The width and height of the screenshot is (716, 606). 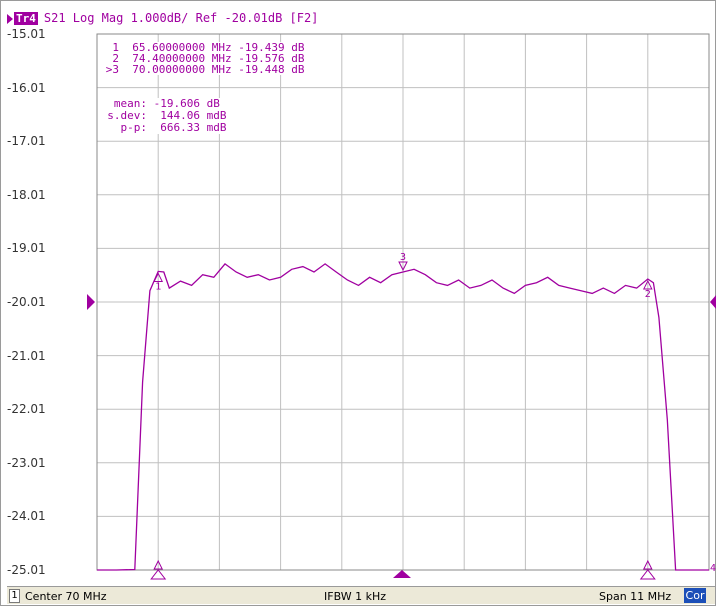 What do you see at coordinates (271, 47) in the screenshot?
I see `marker-value: -19.439 dB` at bounding box center [271, 47].